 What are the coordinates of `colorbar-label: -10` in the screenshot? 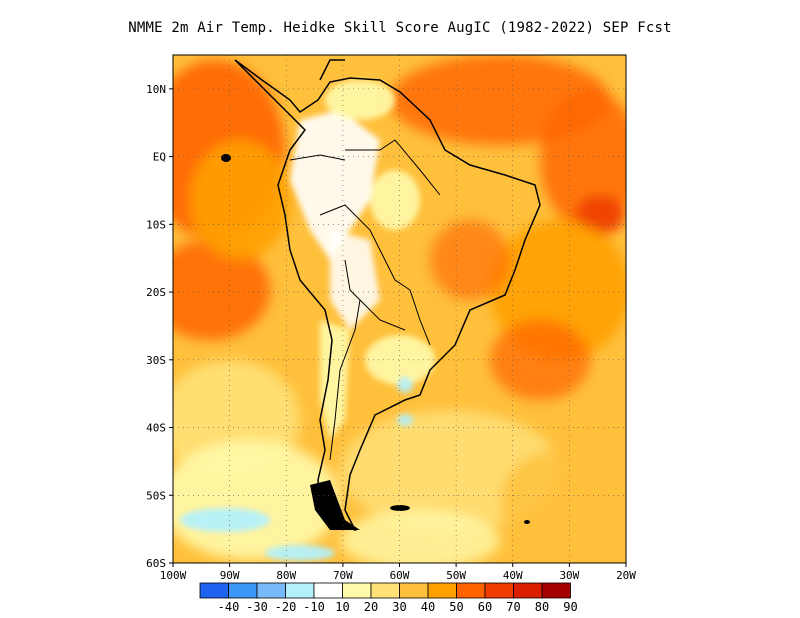 It's located at (314, 607).